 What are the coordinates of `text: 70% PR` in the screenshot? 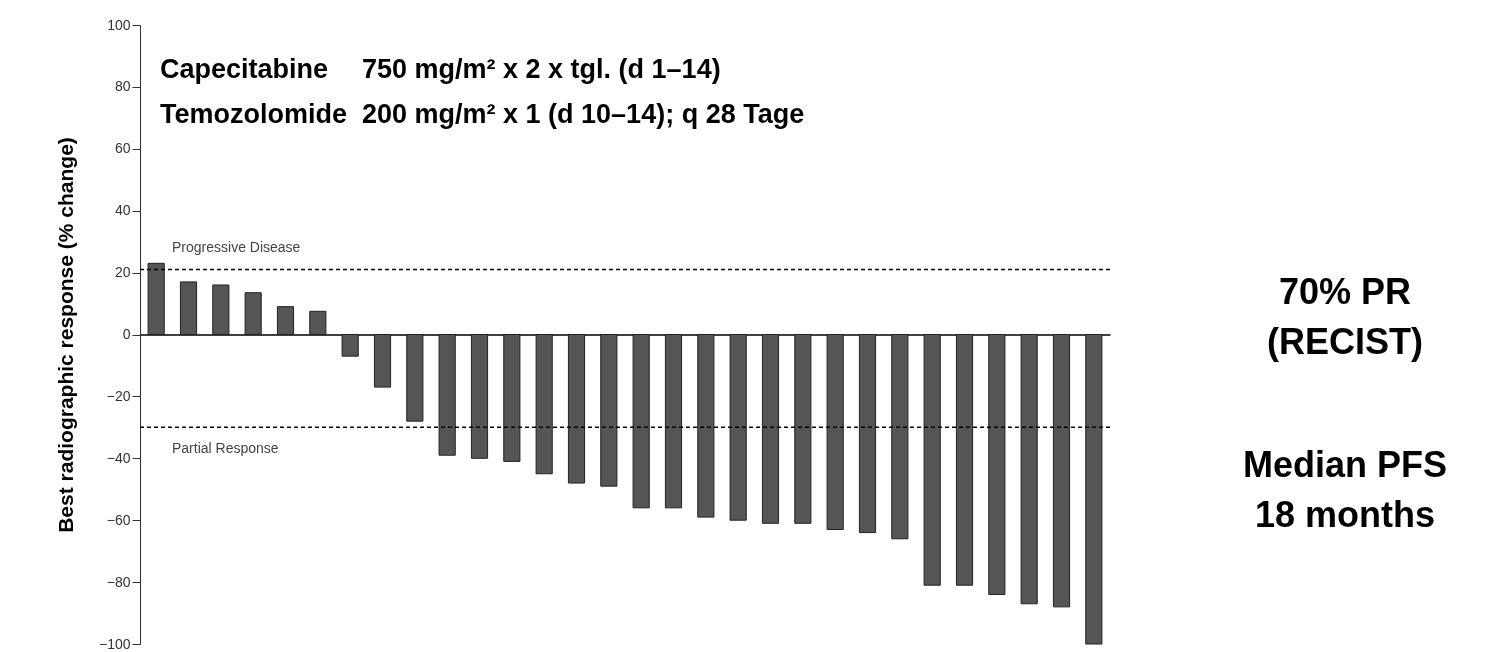 It's located at (1345, 291).